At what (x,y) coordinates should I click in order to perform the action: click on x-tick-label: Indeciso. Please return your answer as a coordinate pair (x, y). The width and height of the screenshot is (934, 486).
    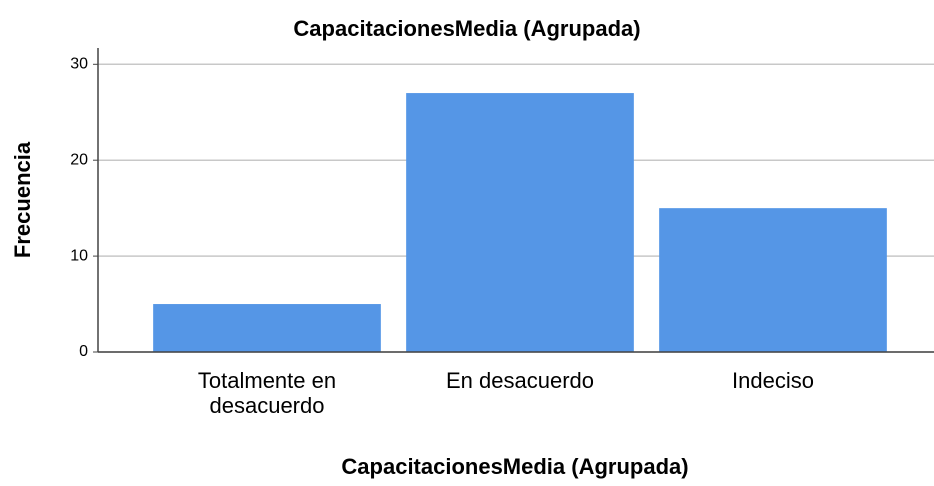
    Looking at the image, I should click on (773, 380).